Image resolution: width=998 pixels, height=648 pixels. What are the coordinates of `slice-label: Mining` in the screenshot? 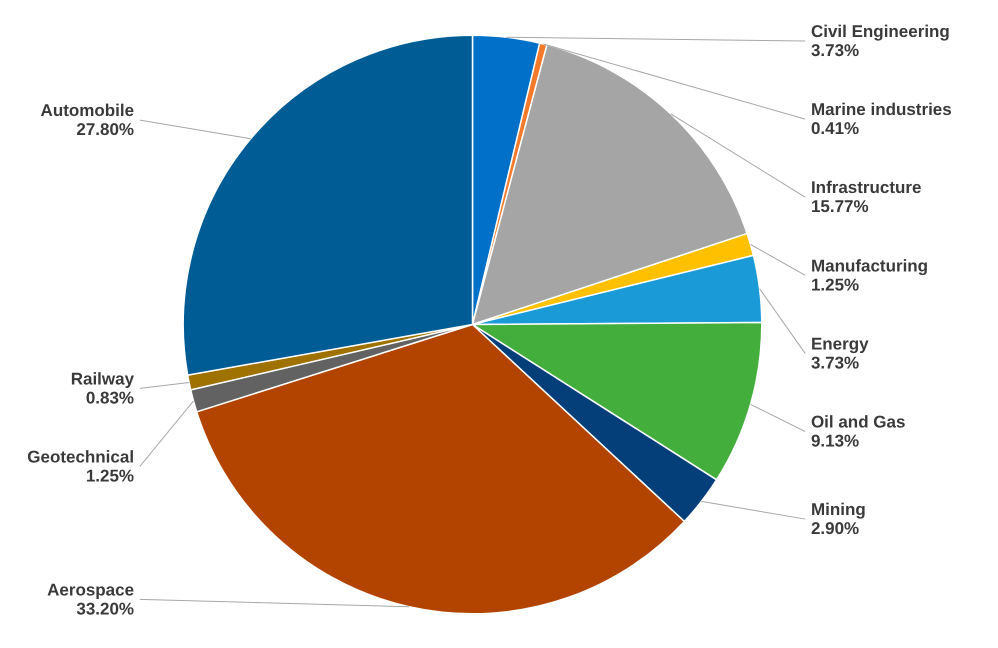 It's located at (838, 510).